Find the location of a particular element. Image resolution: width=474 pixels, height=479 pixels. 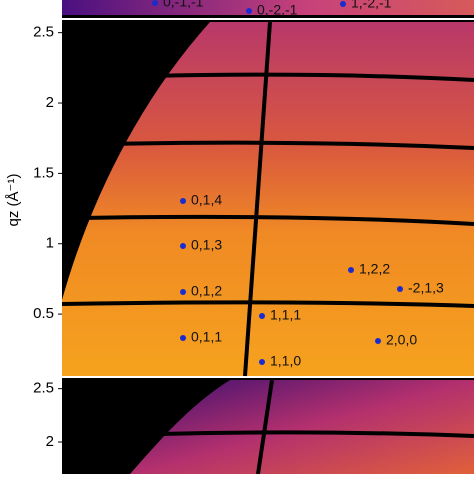

reflection-label: 0,-2,-1 is located at coordinates (277, 10).